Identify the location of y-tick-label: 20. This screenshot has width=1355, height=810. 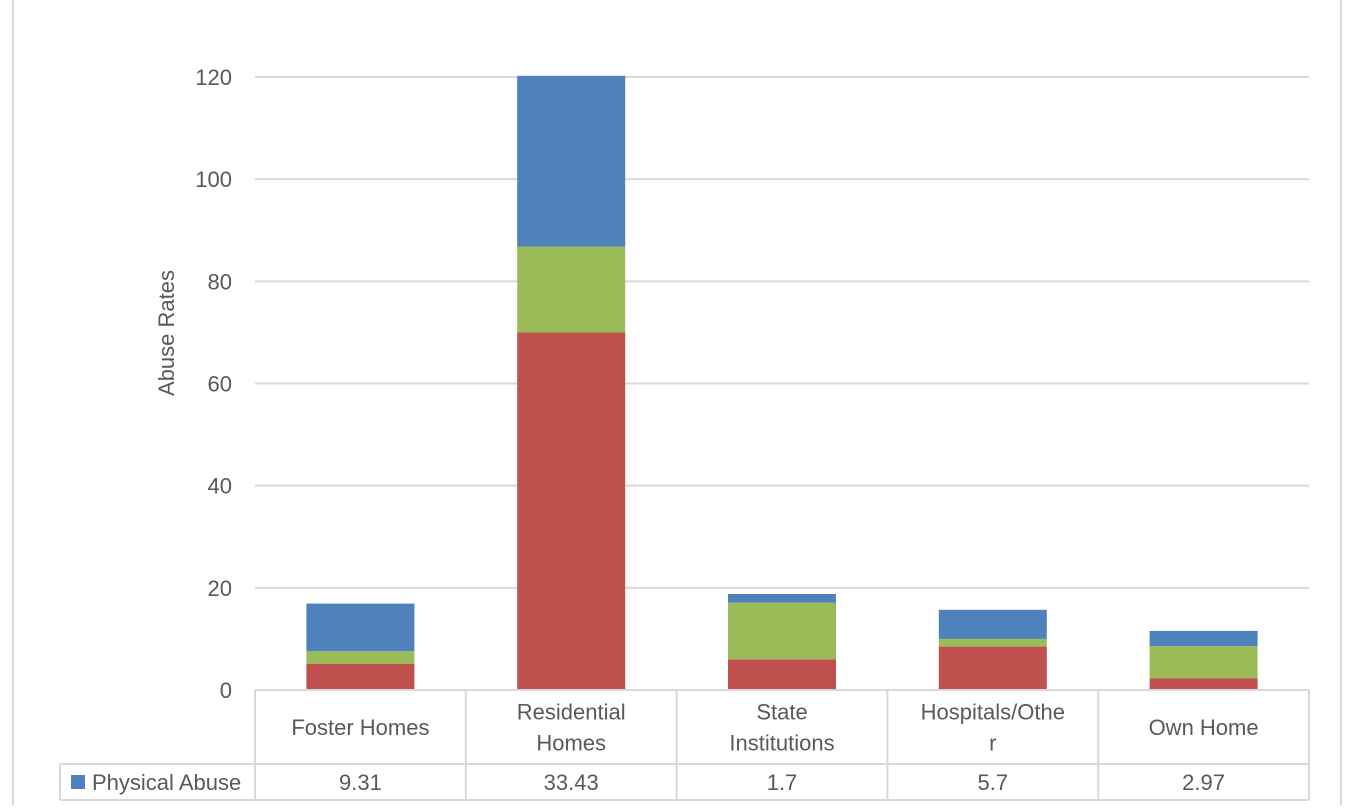
(220, 588).